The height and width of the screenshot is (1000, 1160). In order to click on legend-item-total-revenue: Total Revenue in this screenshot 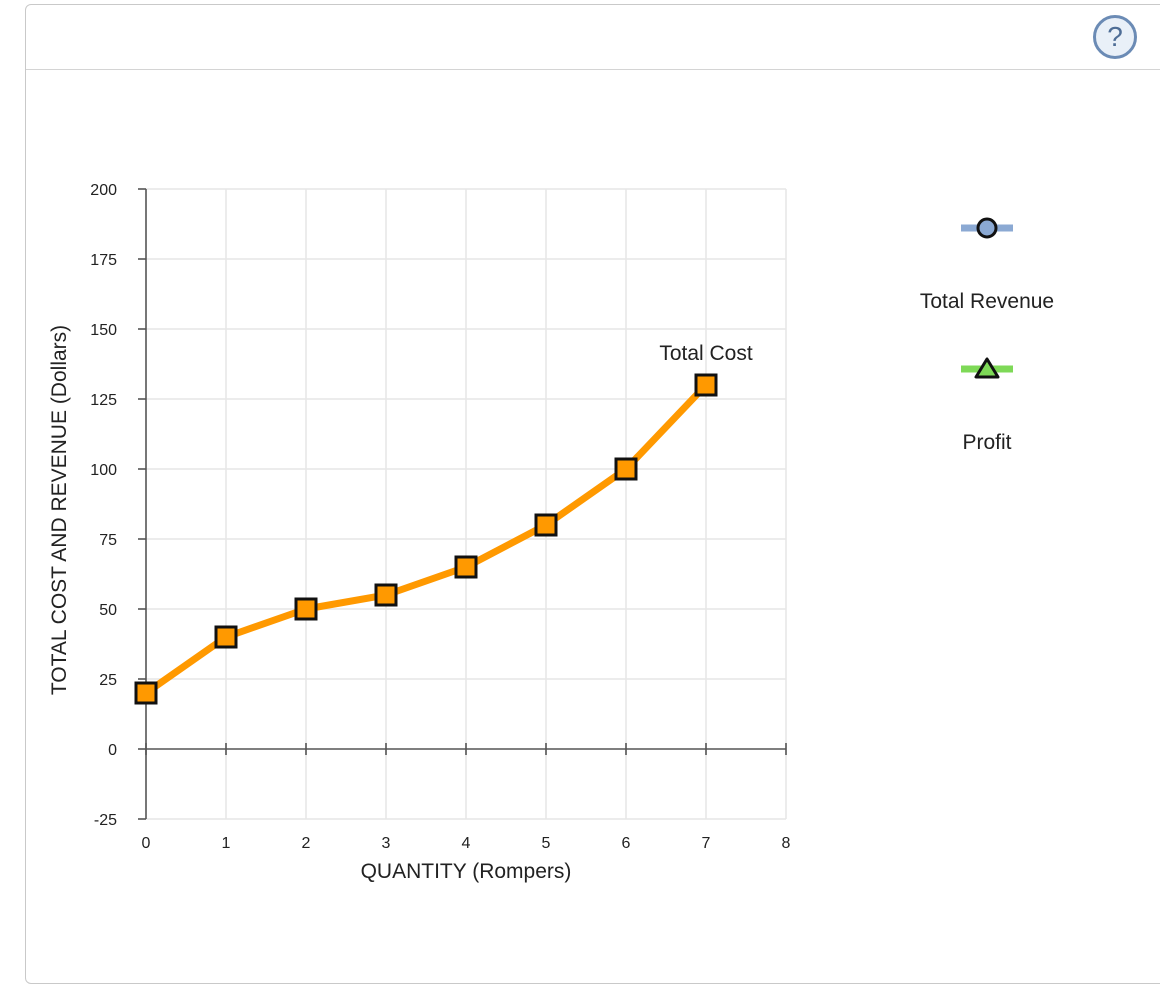, I will do `click(987, 265)`.